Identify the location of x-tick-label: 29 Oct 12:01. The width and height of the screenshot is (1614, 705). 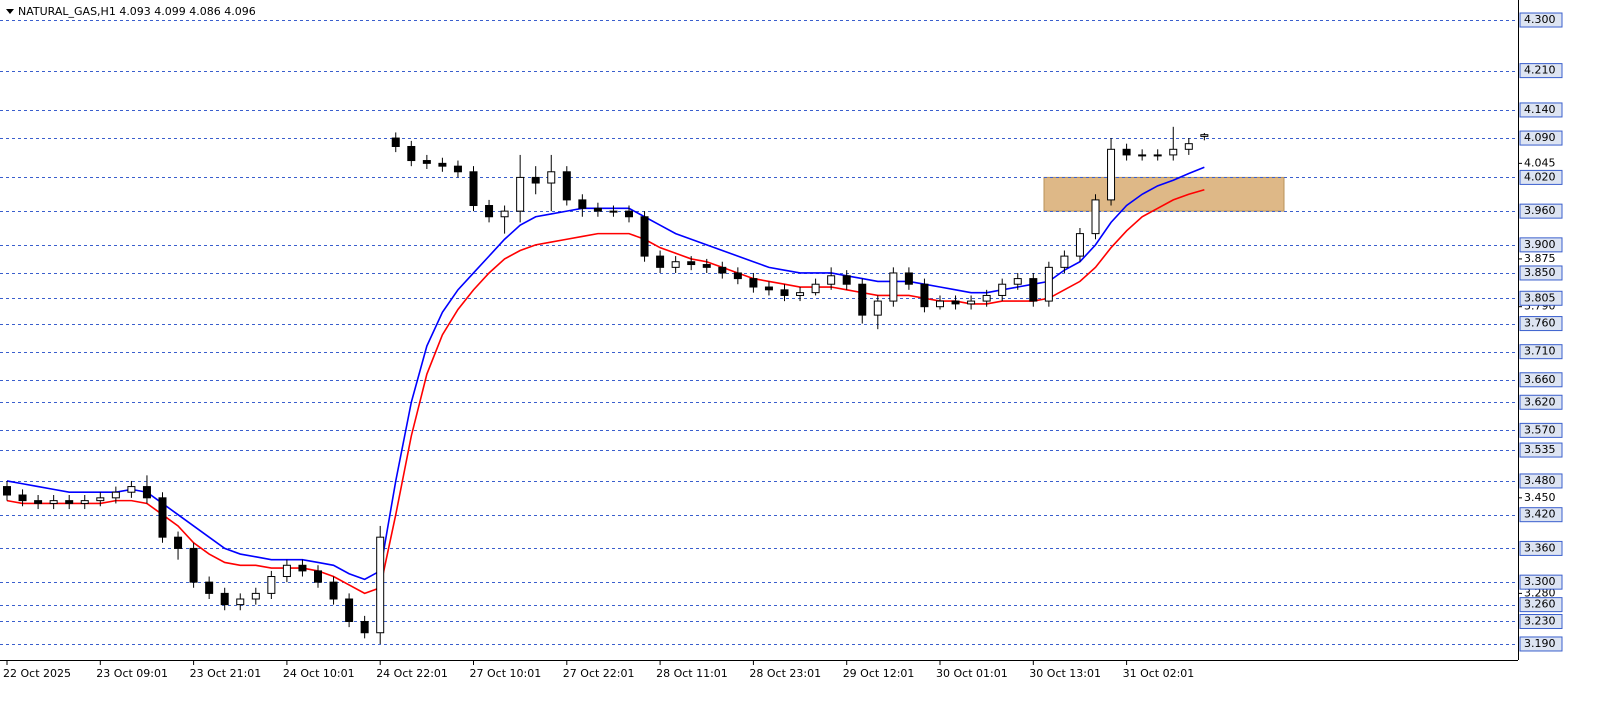
(879, 673).